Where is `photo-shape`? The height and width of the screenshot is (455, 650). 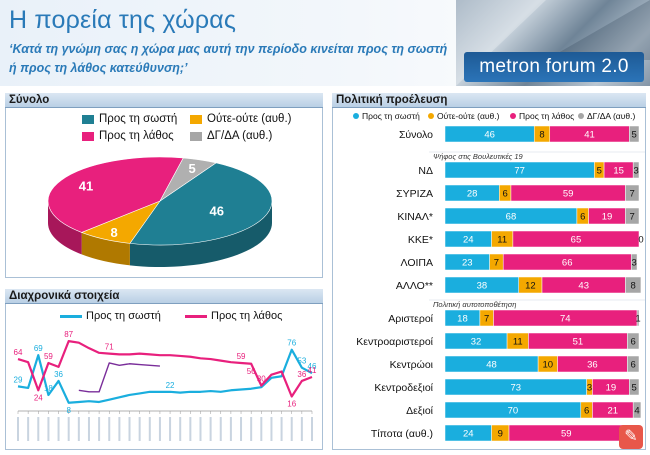 photo-shape is located at coordinates (598, 30).